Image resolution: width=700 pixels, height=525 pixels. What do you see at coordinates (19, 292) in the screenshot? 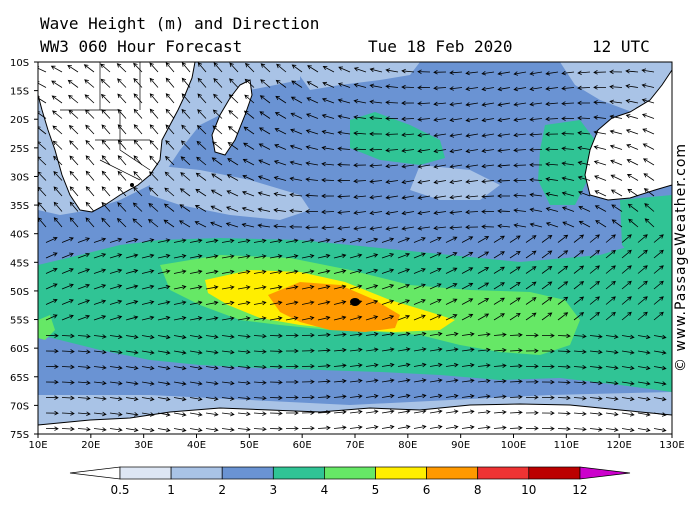
I see `lat-label: 50S` at bounding box center [19, 292].